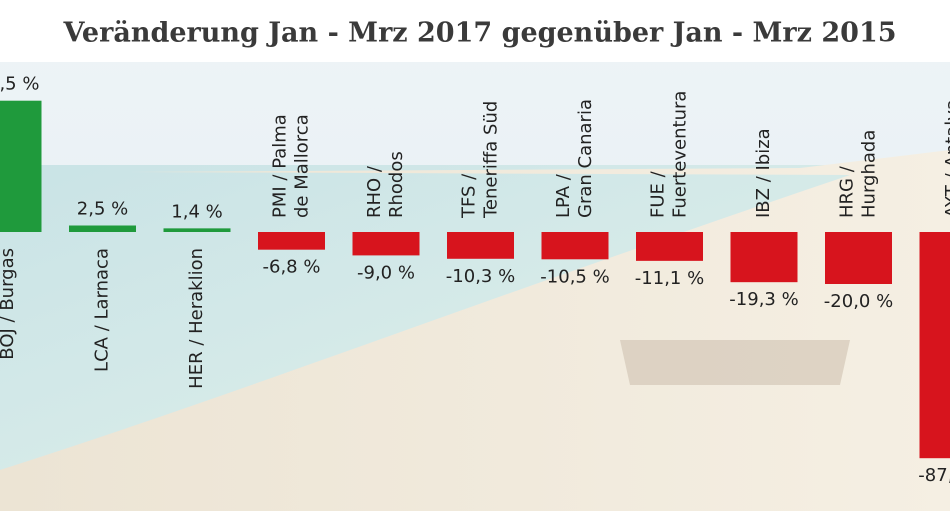 This screenshot has width=950, height=511. Describe the element at coordinates (19, 84) in the screenshot. I see `value-label: 50,5 %` at that location.